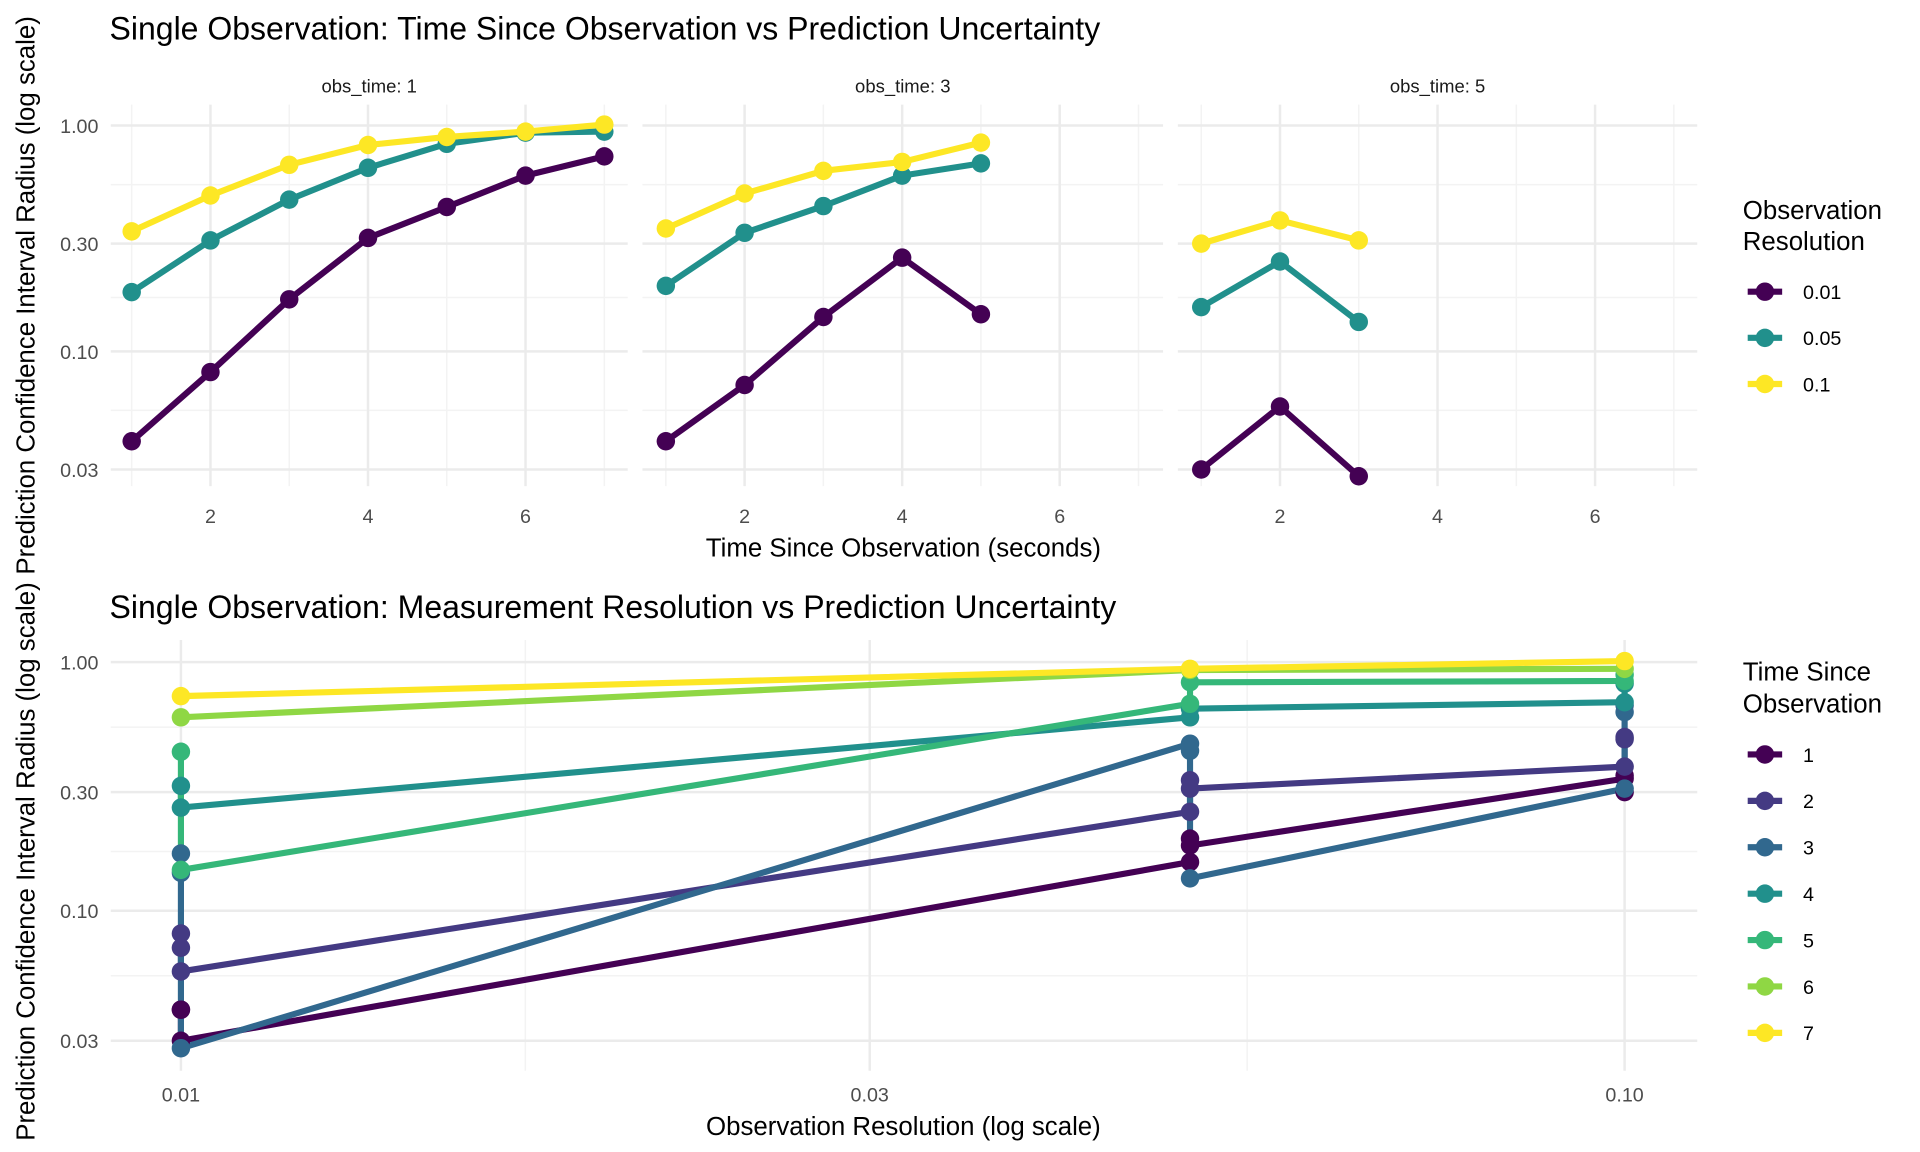  Describe the element at coordinates (1780, 802) in the screenshot. I see `legend-item: 2` at that location.